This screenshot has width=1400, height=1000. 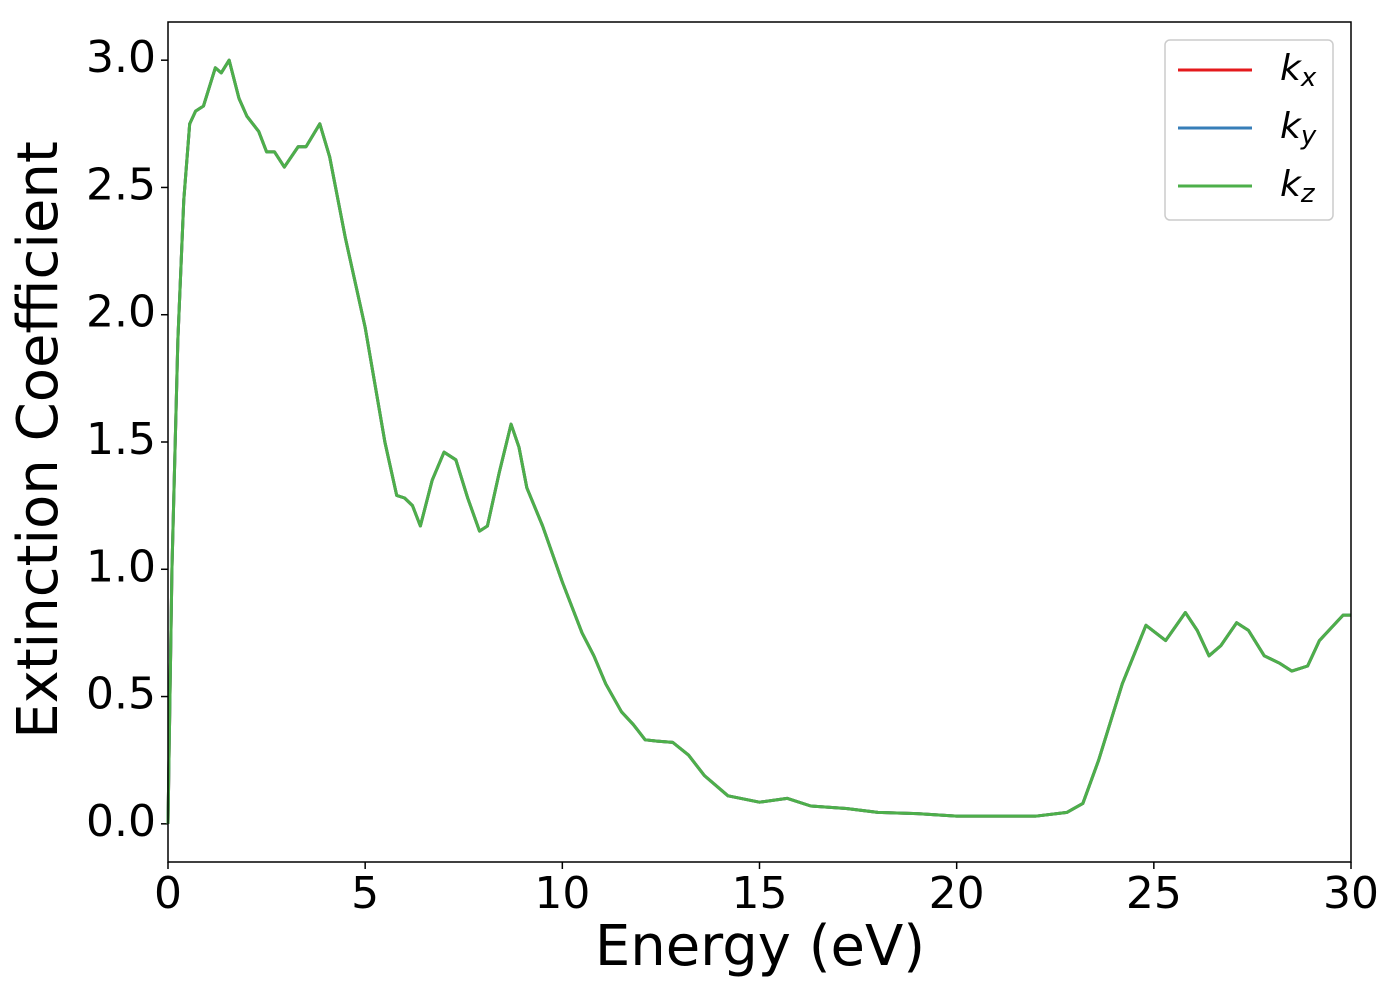 I want to click on y-tick-label: 1.5, so click(x=121, y=439).